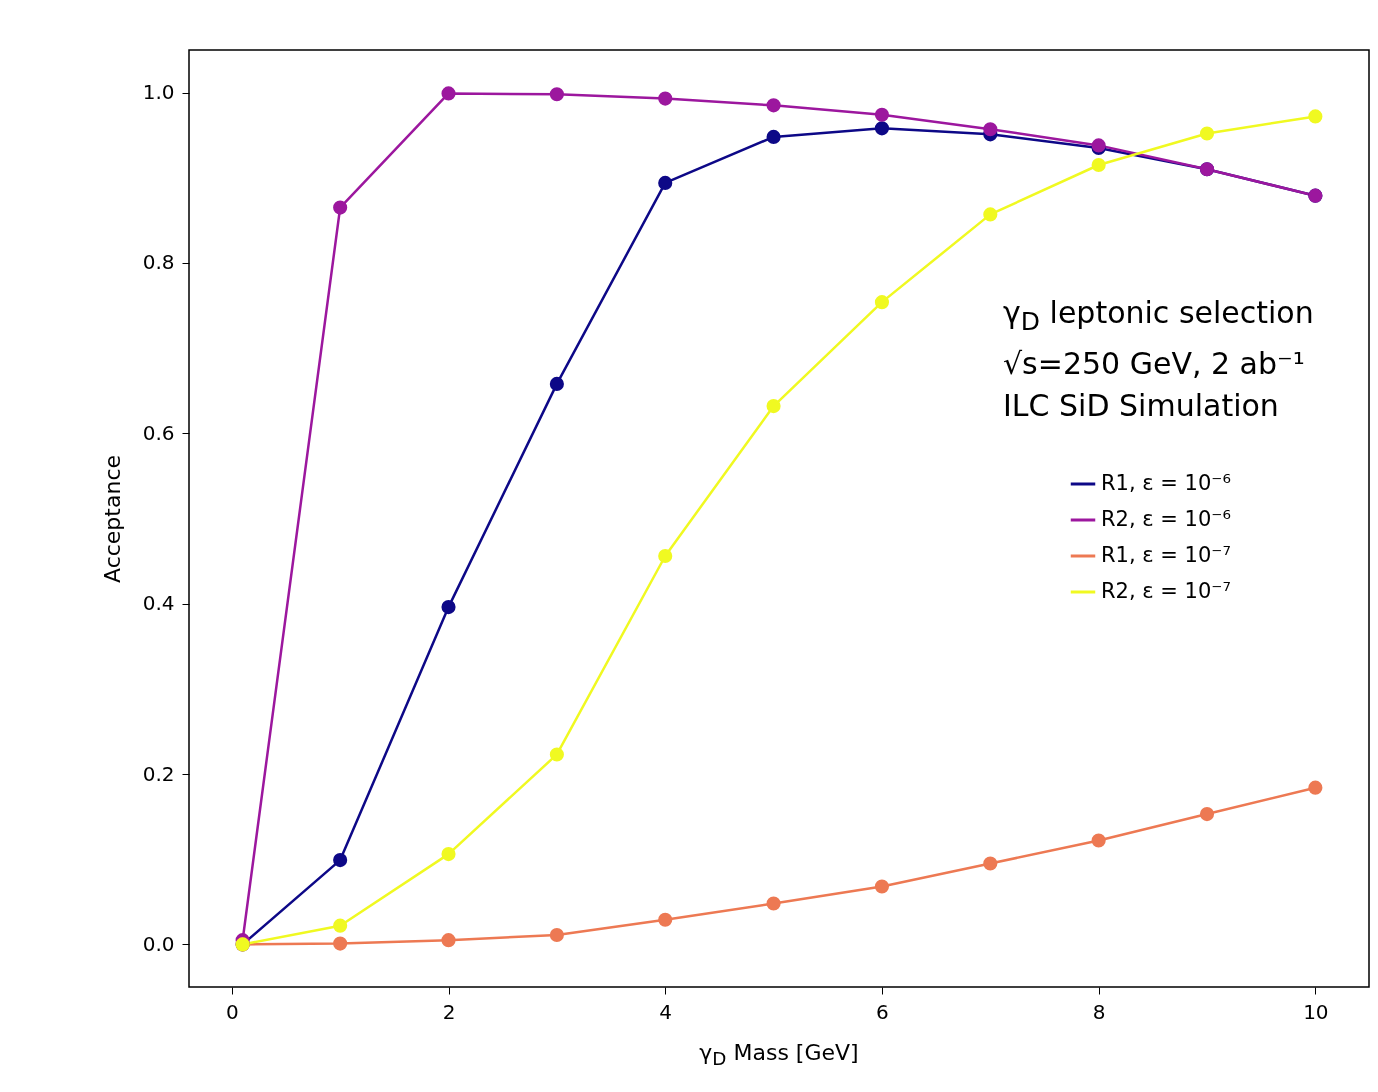 The height and width of the screenshot is (1092, 1378). What do you see at coordinates (1141, 406) in the screenshot?
I see `annotation: ILC SiD Simulation` at bounding box center [1141, 406].